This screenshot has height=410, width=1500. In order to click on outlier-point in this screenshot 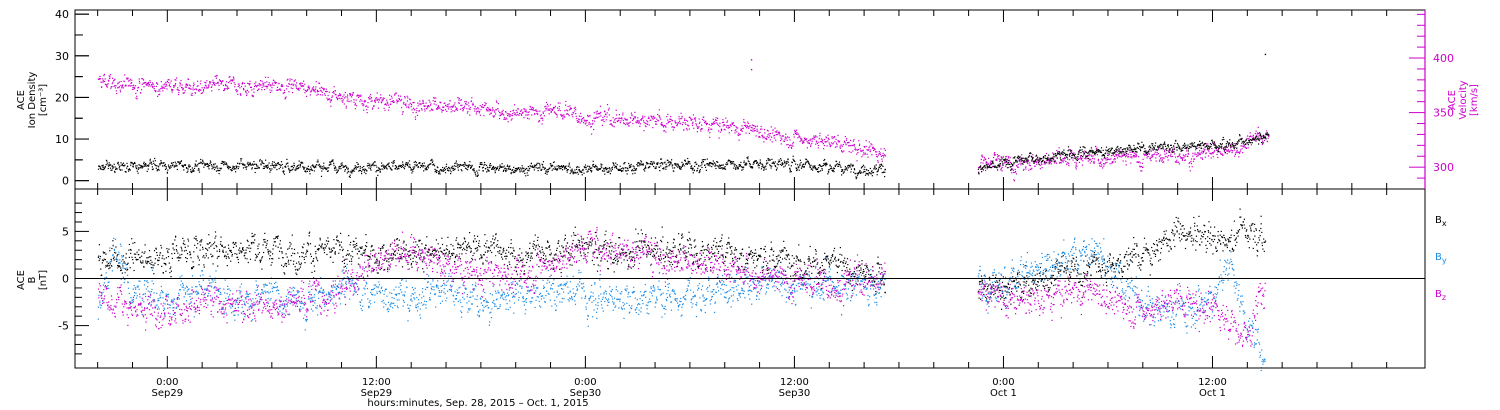, I will do `click(751, 69)`.